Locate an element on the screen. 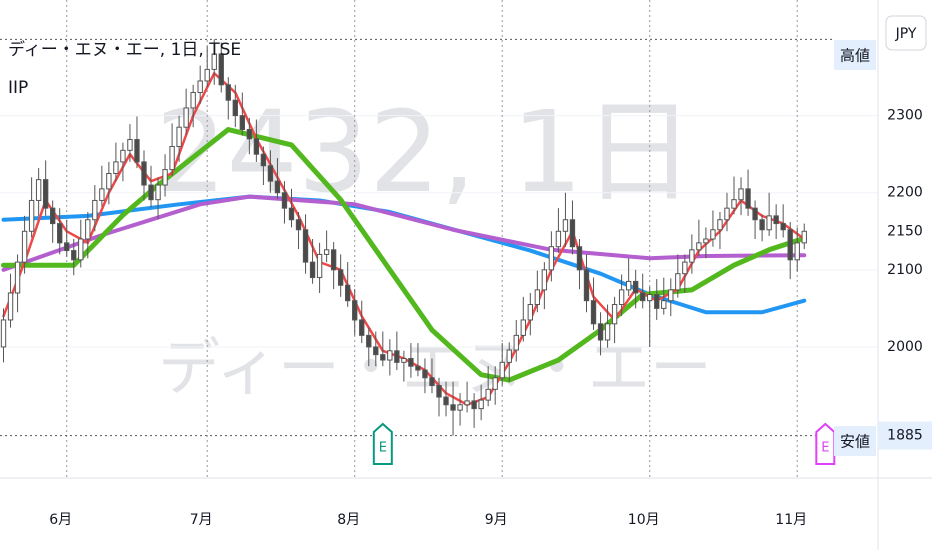 This screenshot has height=550, width=932. x-tick-label: 10月 is located at coordinates (644, 520).